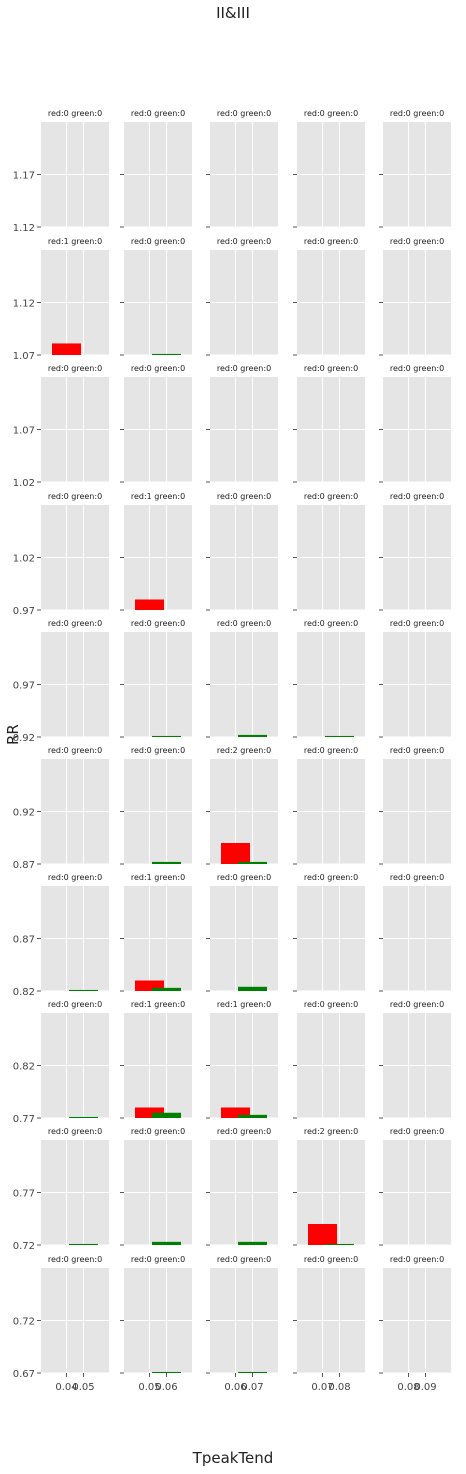  What do you see at coordinates (425, 1387) in the screenshot?
I see `x-tick-label: 0.09` at bounding box center [425, 1387].